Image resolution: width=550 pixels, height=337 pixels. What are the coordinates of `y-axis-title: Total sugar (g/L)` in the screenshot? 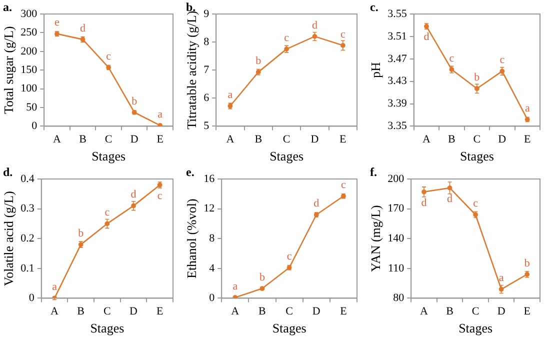 It's located at (8, 70).